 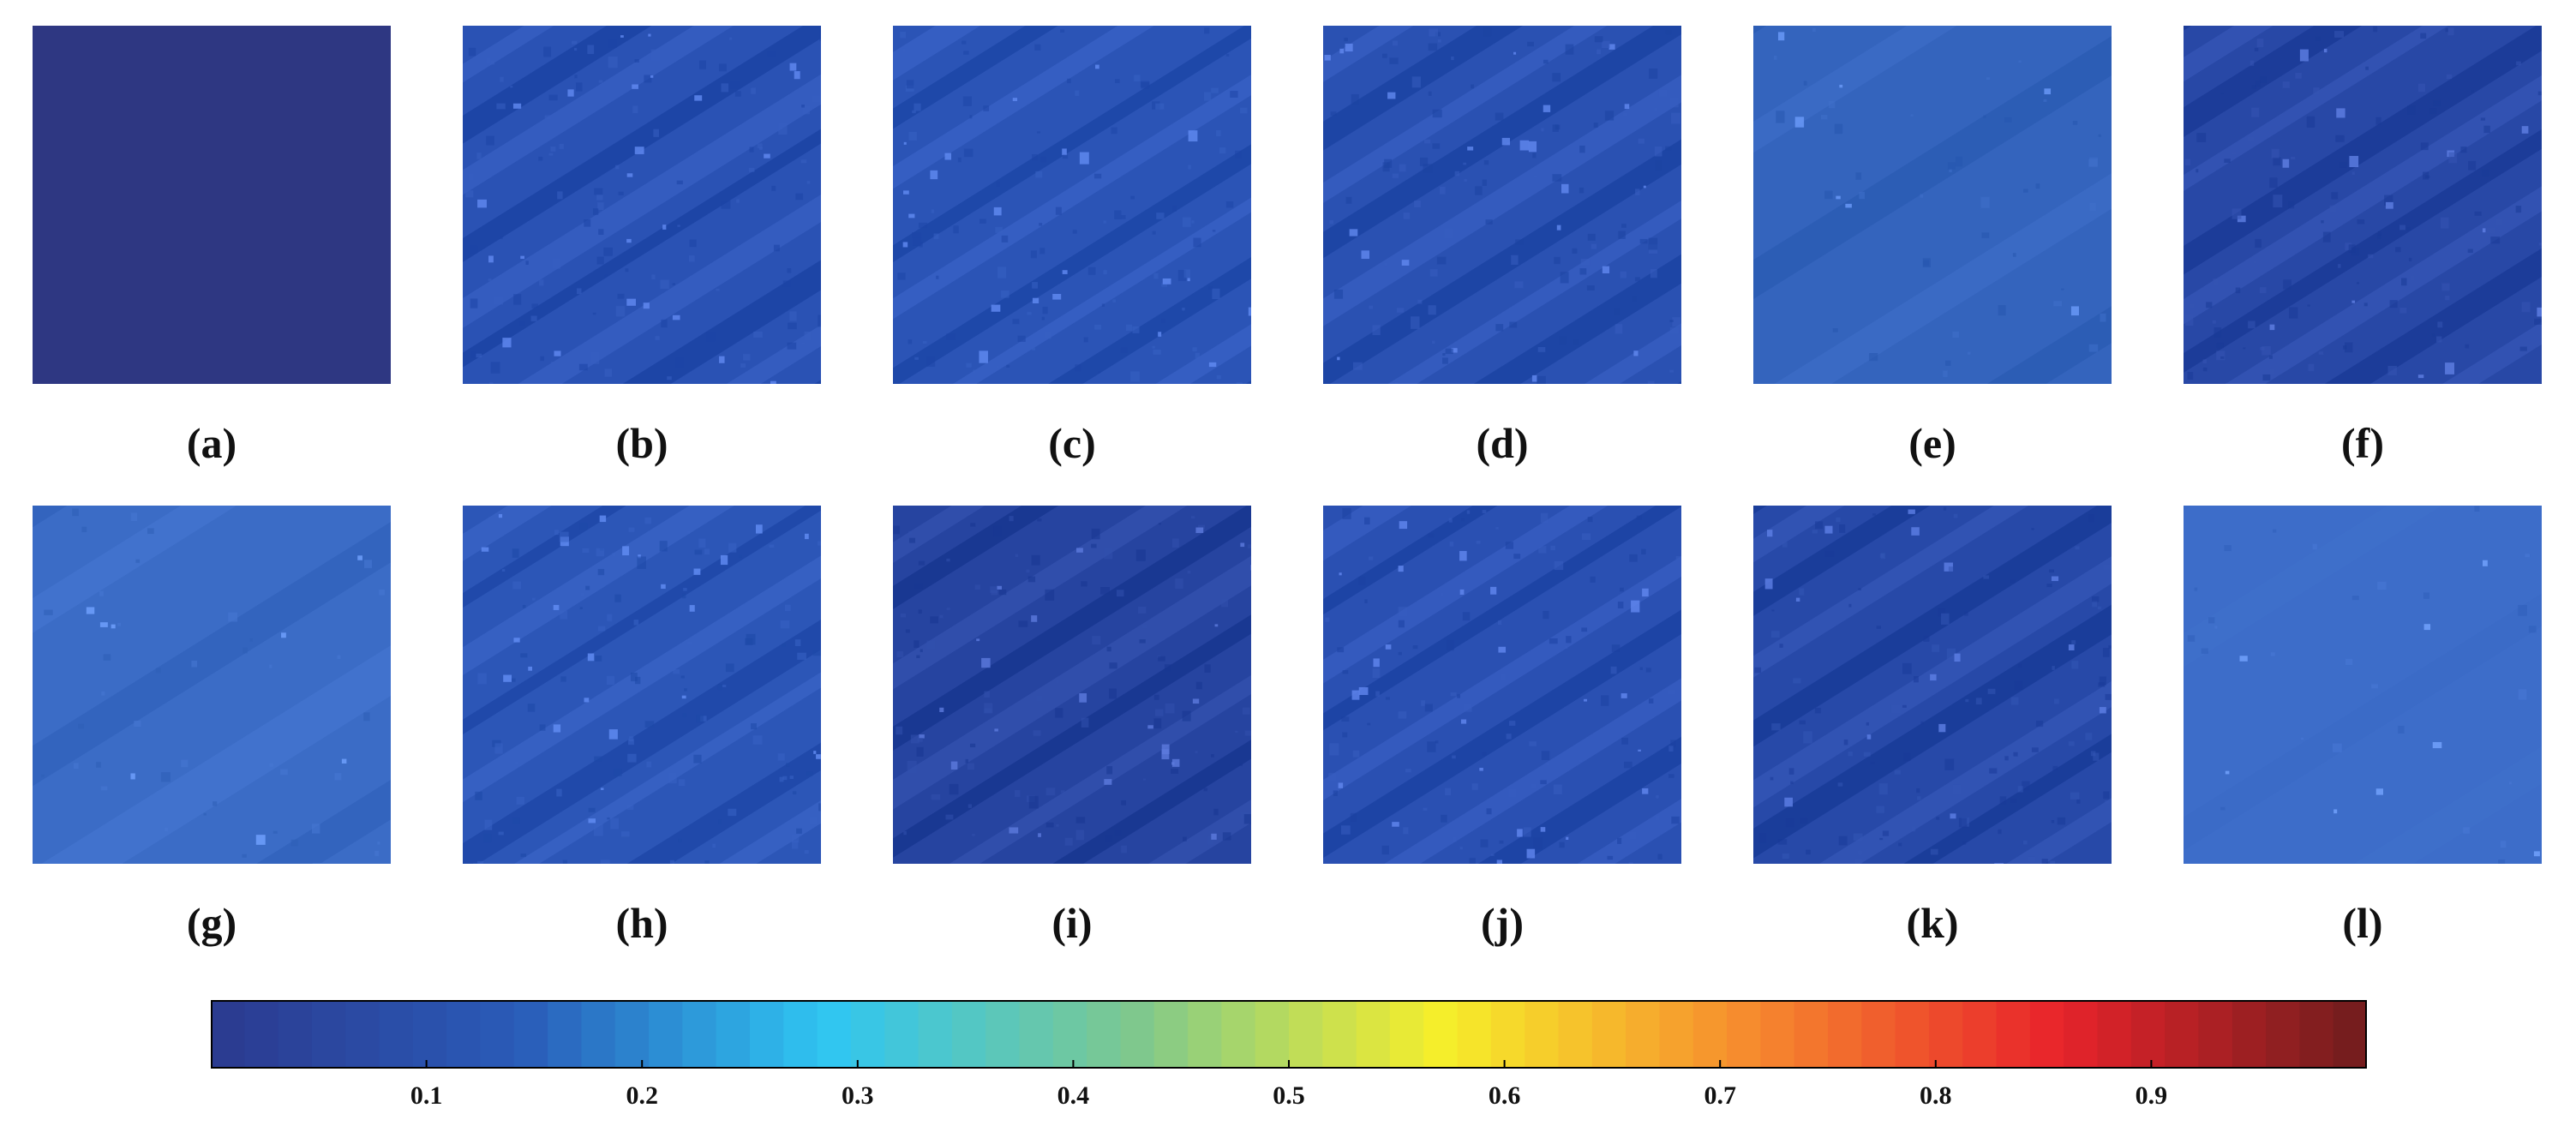 I want to click on colorbar-tick-label: 0.7, so click(x=1720, y=1095).